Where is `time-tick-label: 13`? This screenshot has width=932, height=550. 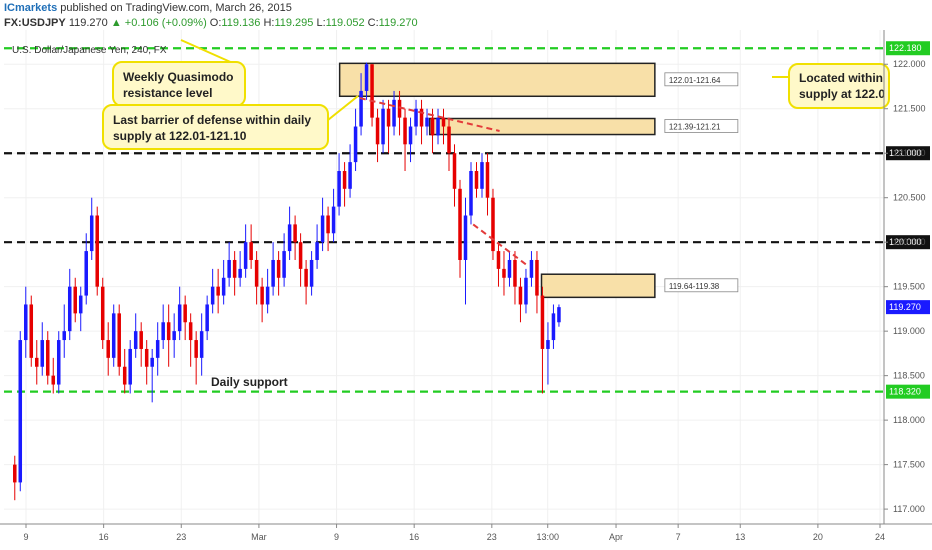
time-tick-label: 13 is located at coordinates (740, 537).